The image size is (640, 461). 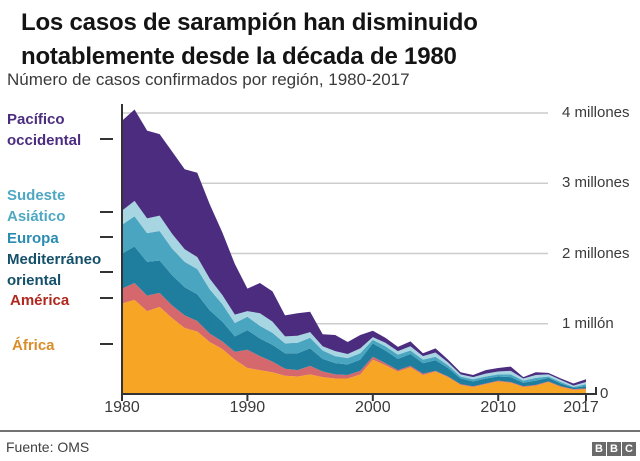 I want to click on chart-title-line2: notablemente desde la década de 1980, so click(x=239, y=56).